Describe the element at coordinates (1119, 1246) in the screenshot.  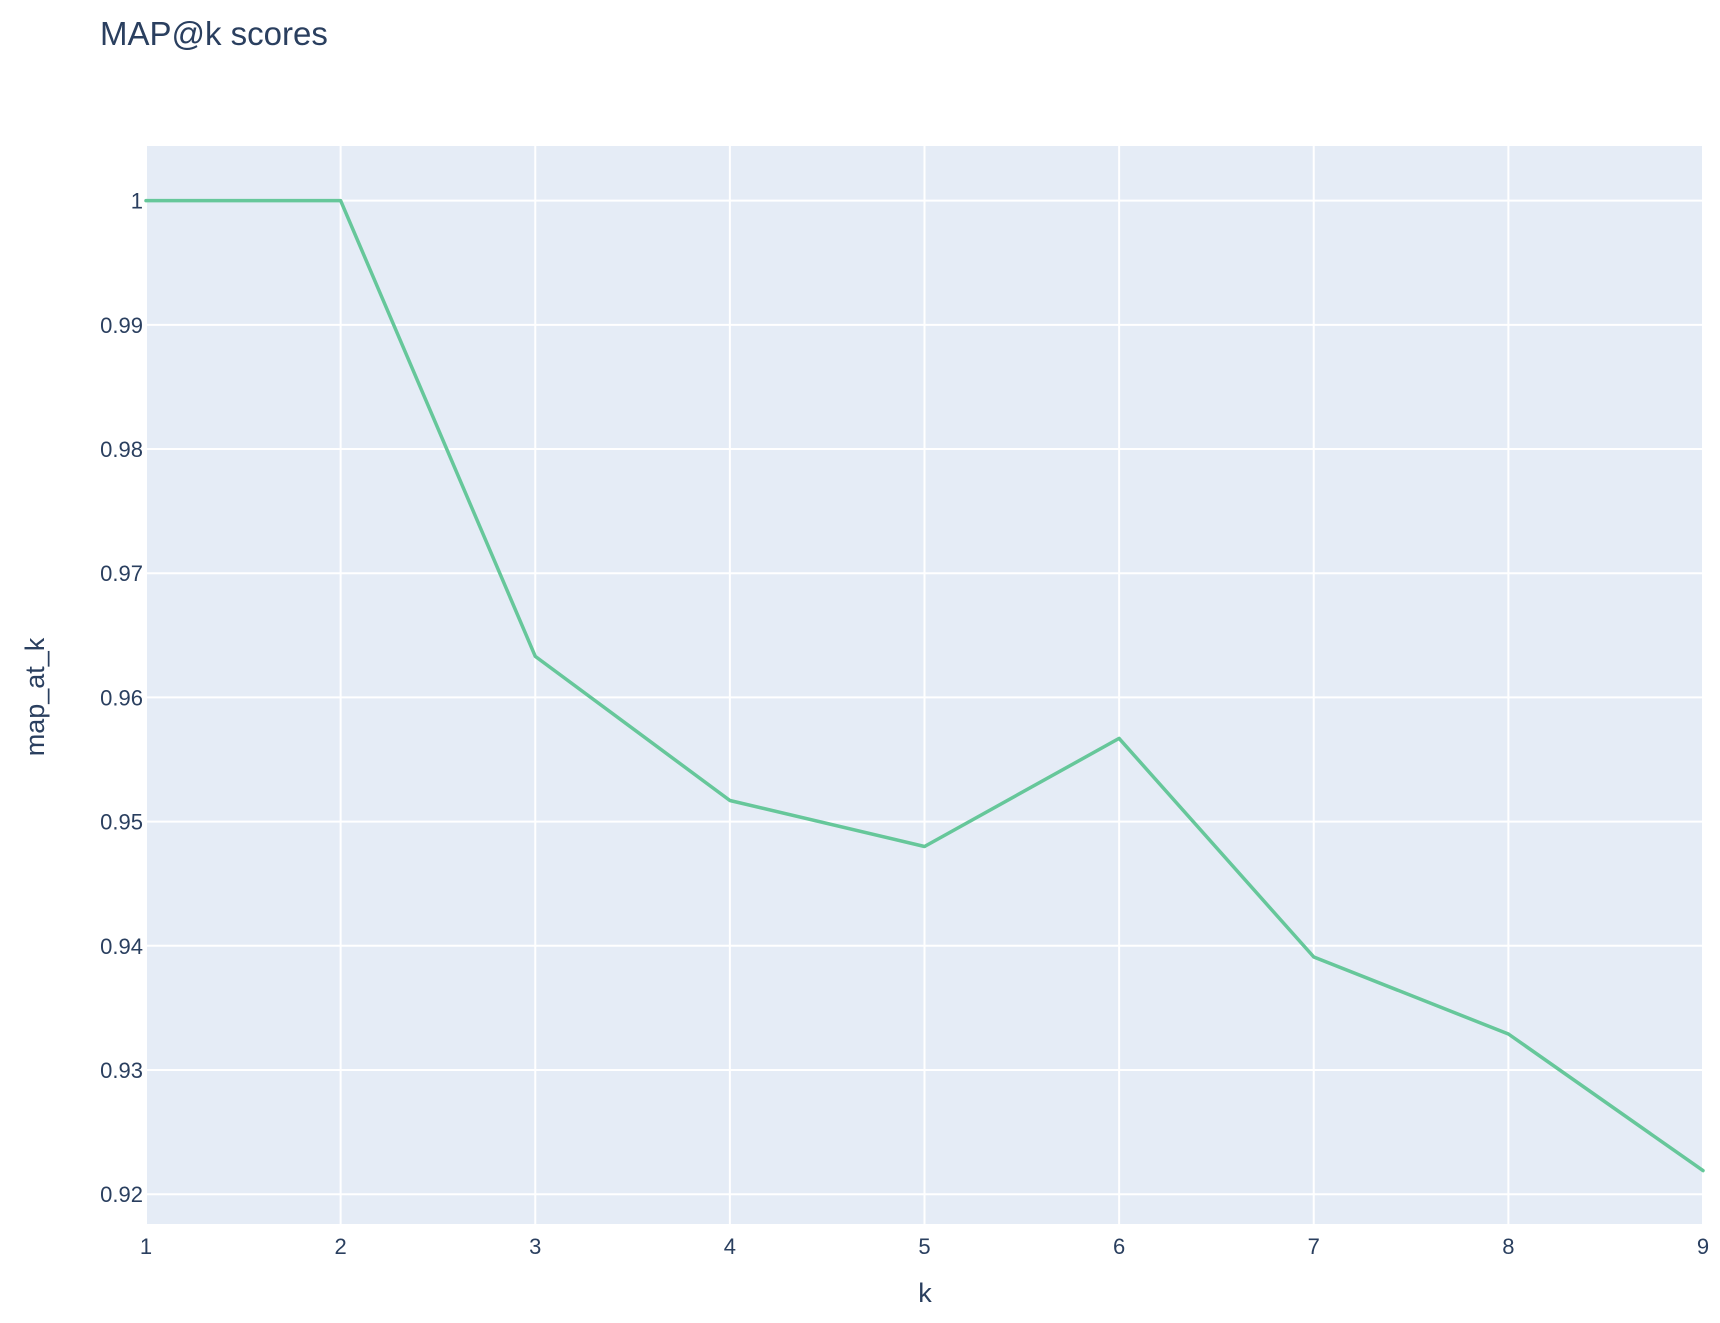
I see `x-tick-label: 6` at that location.